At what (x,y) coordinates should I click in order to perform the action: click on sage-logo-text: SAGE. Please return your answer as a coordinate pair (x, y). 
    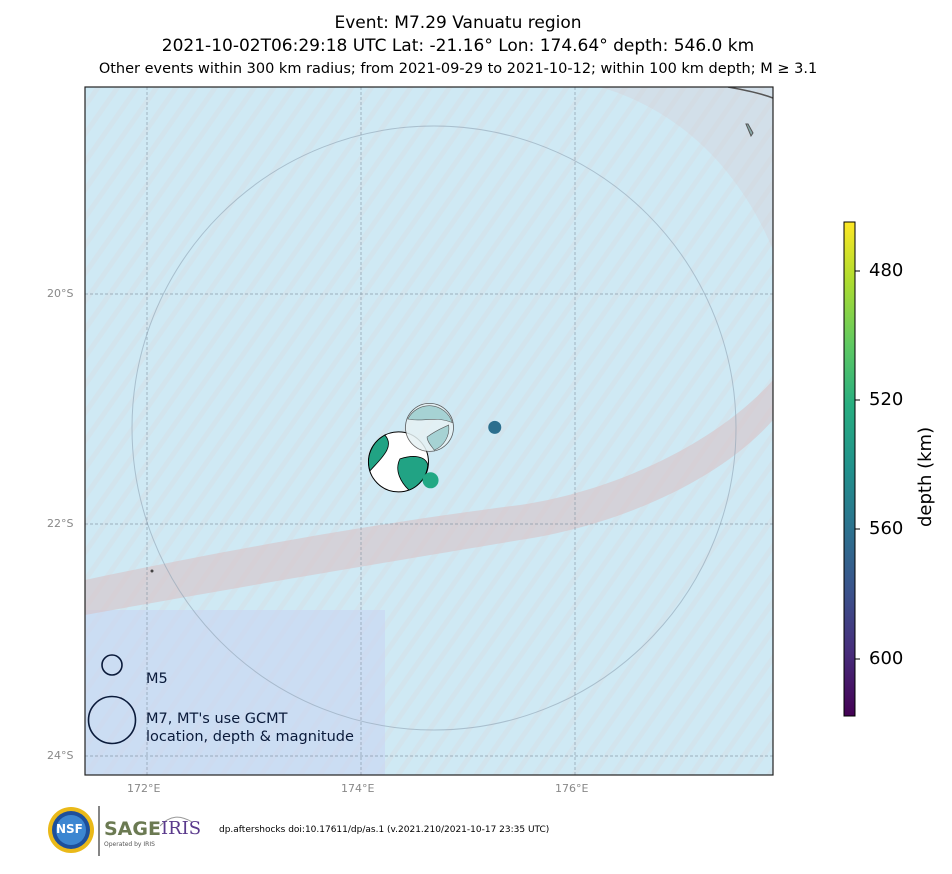
    Looking at the image, I should click on (132, 829).